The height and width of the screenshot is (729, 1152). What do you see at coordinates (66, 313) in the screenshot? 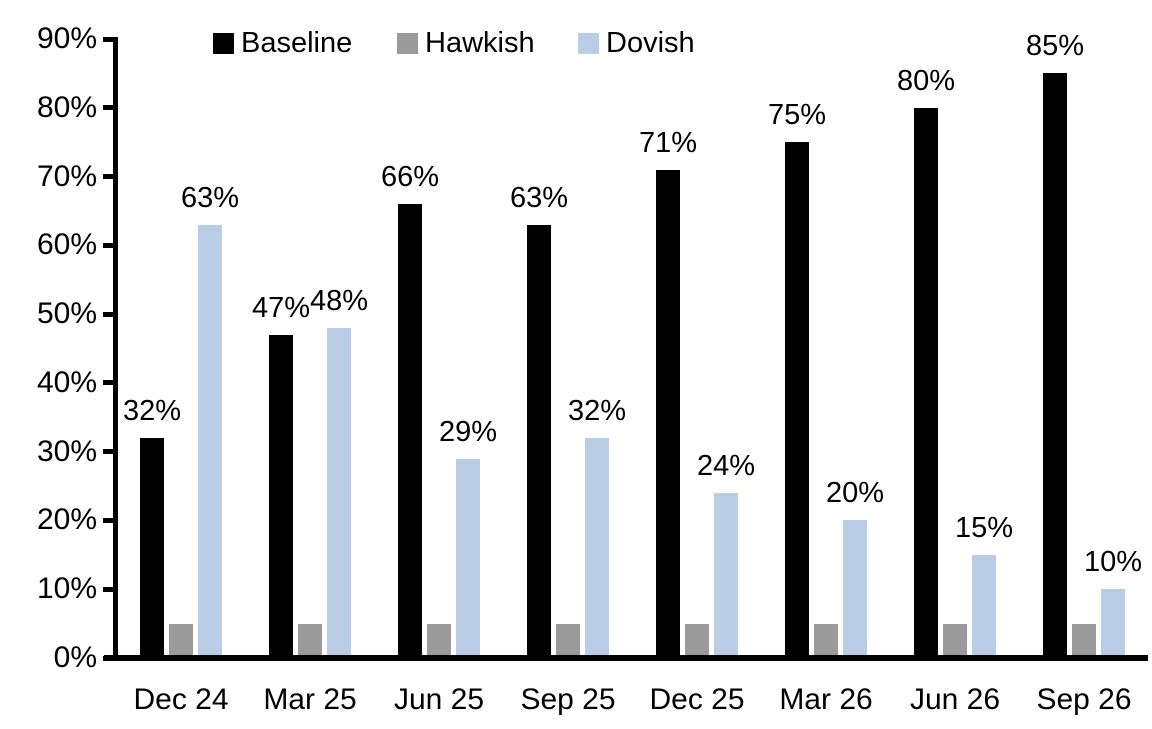
I see `y-axis-tick-label: 50%` at bounding box center [66, 313].